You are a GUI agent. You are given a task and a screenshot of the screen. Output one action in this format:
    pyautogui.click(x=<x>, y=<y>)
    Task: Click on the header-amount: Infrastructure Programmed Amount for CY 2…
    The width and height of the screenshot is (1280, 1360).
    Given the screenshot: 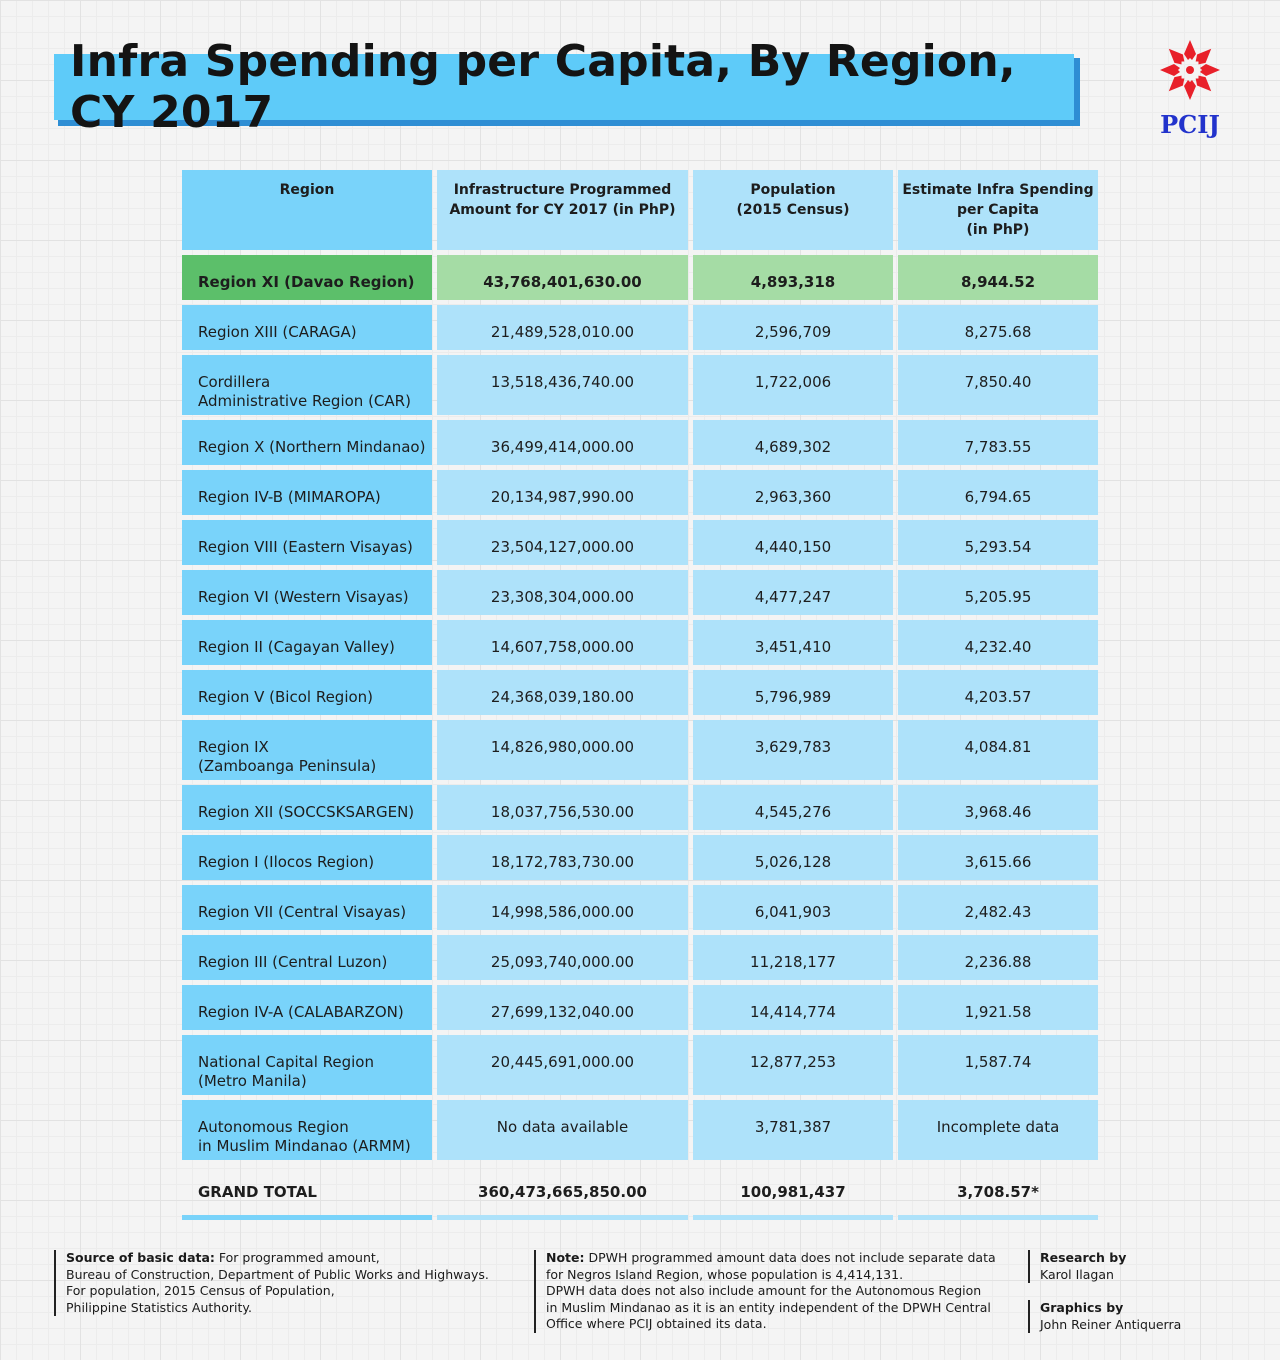 What is the action you would take?
    pyautogui.click(x=562, y=210)
    